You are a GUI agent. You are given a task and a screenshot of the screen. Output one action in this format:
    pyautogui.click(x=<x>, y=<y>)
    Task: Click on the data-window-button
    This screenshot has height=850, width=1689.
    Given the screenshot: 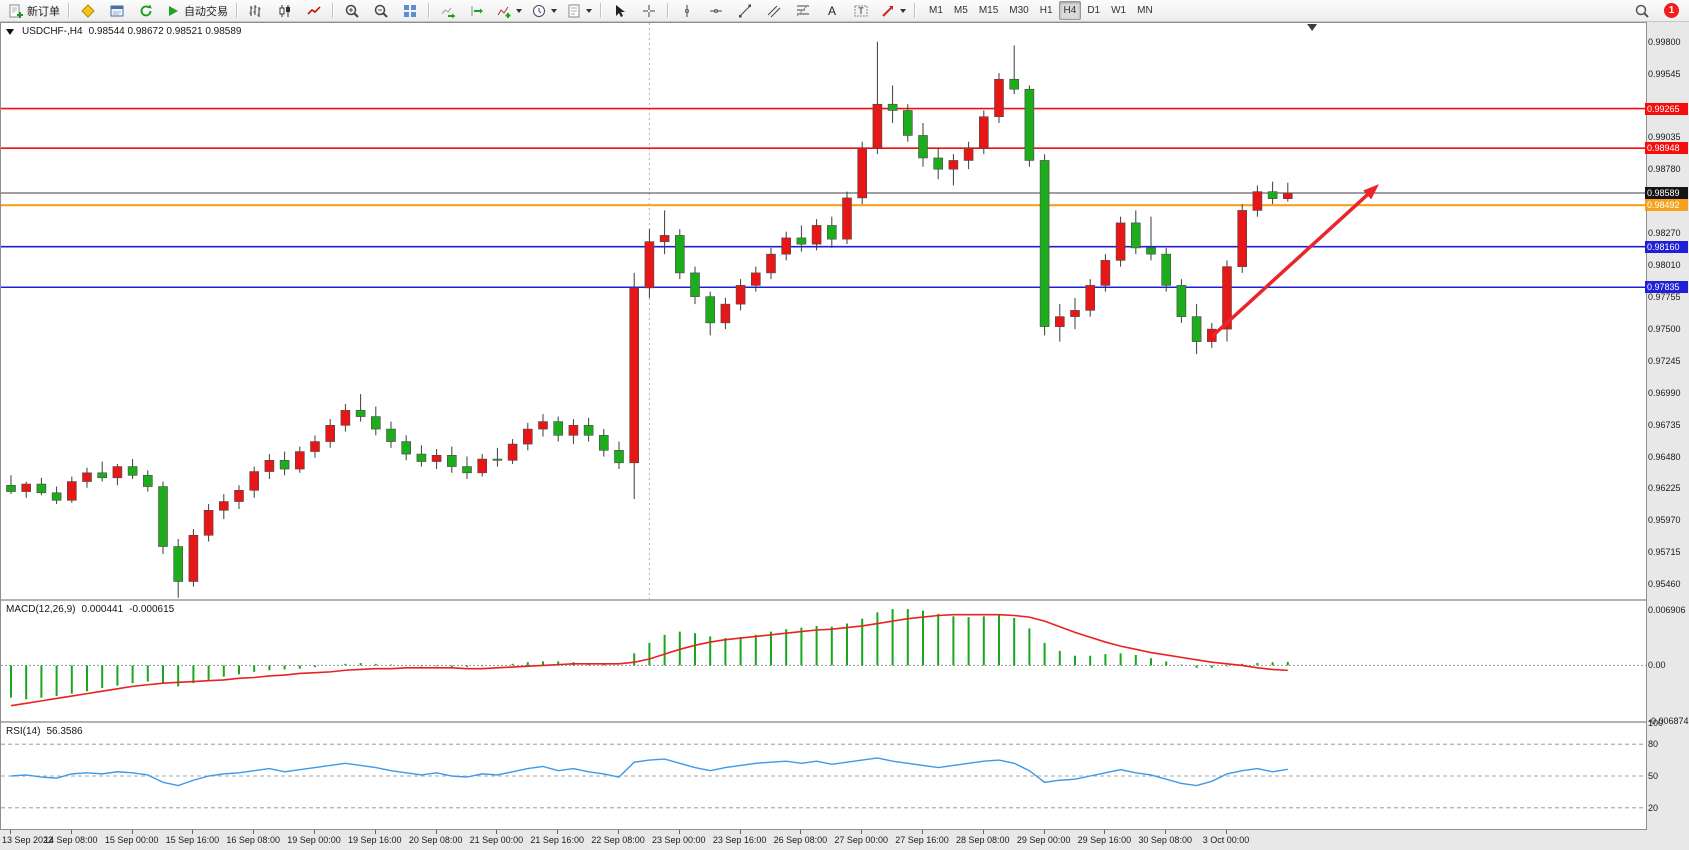 What is the action you would take?
    pyautogui.click(x=117, y=11)
    